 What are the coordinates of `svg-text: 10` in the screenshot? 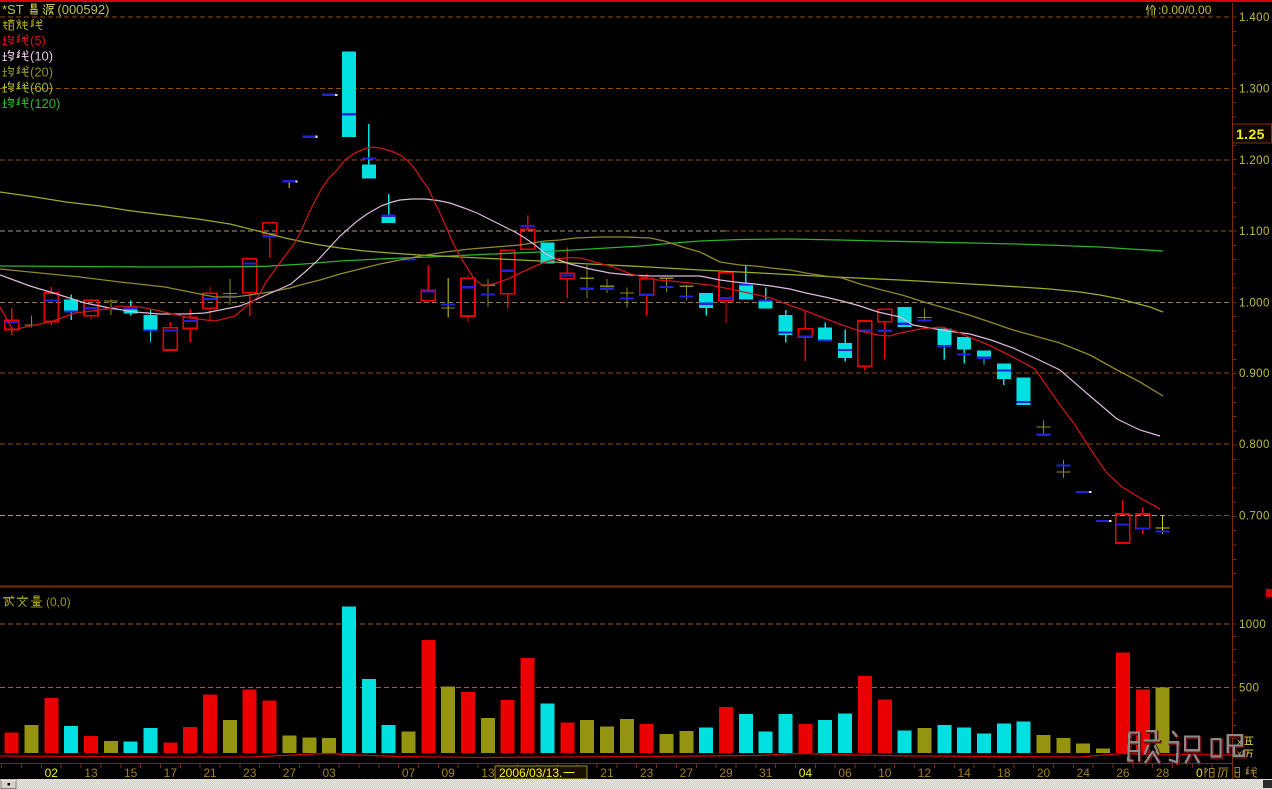 It's located at (885, 773).